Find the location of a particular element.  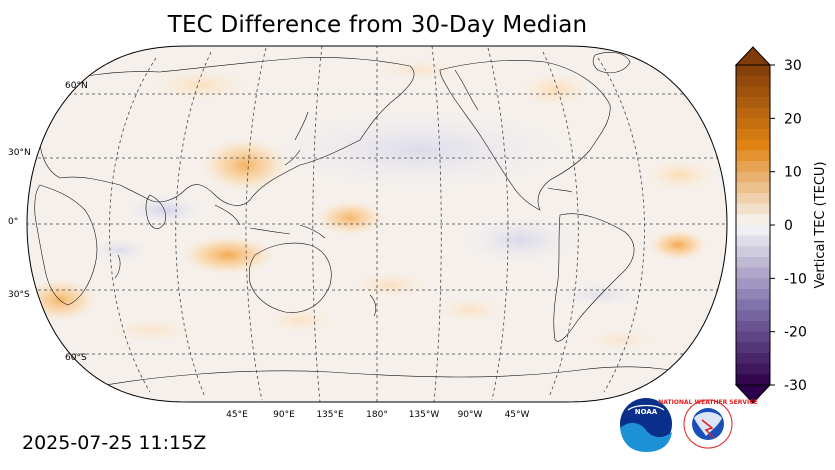

lat-label-30n: 30°N is located at coordinates (19, 153).